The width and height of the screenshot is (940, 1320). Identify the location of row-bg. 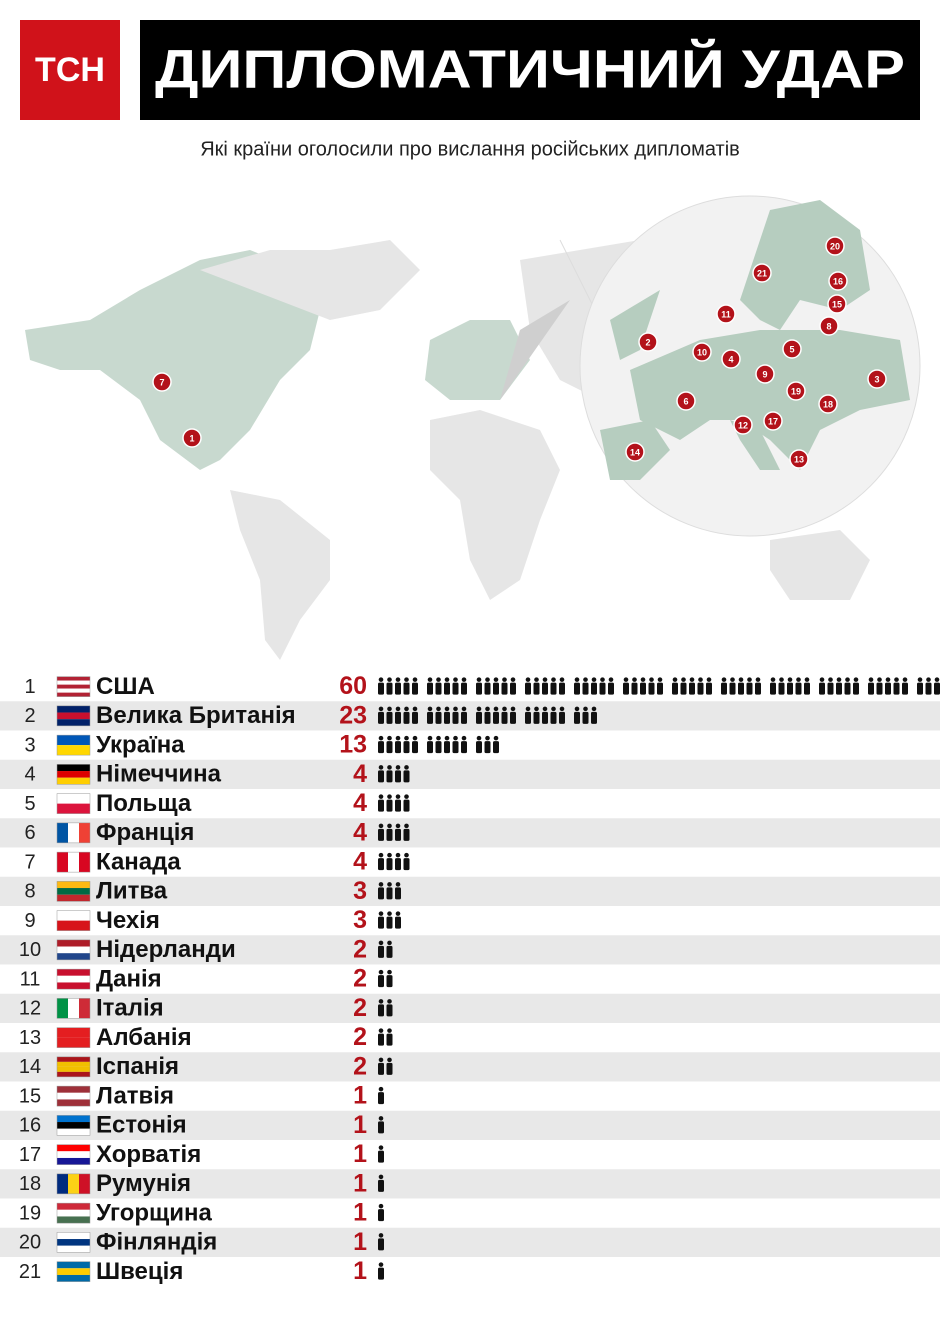
(470, 1067).